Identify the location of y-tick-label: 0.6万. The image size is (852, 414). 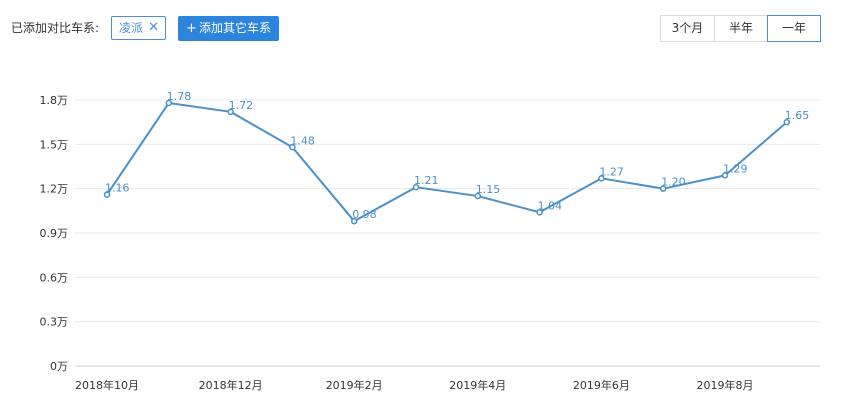
(54, 277).